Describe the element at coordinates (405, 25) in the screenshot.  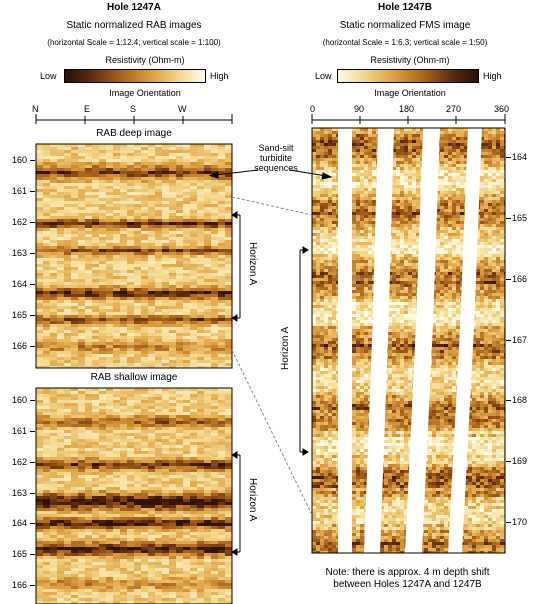
I see `right-subtitle: Static normalized FMS image` at that location.